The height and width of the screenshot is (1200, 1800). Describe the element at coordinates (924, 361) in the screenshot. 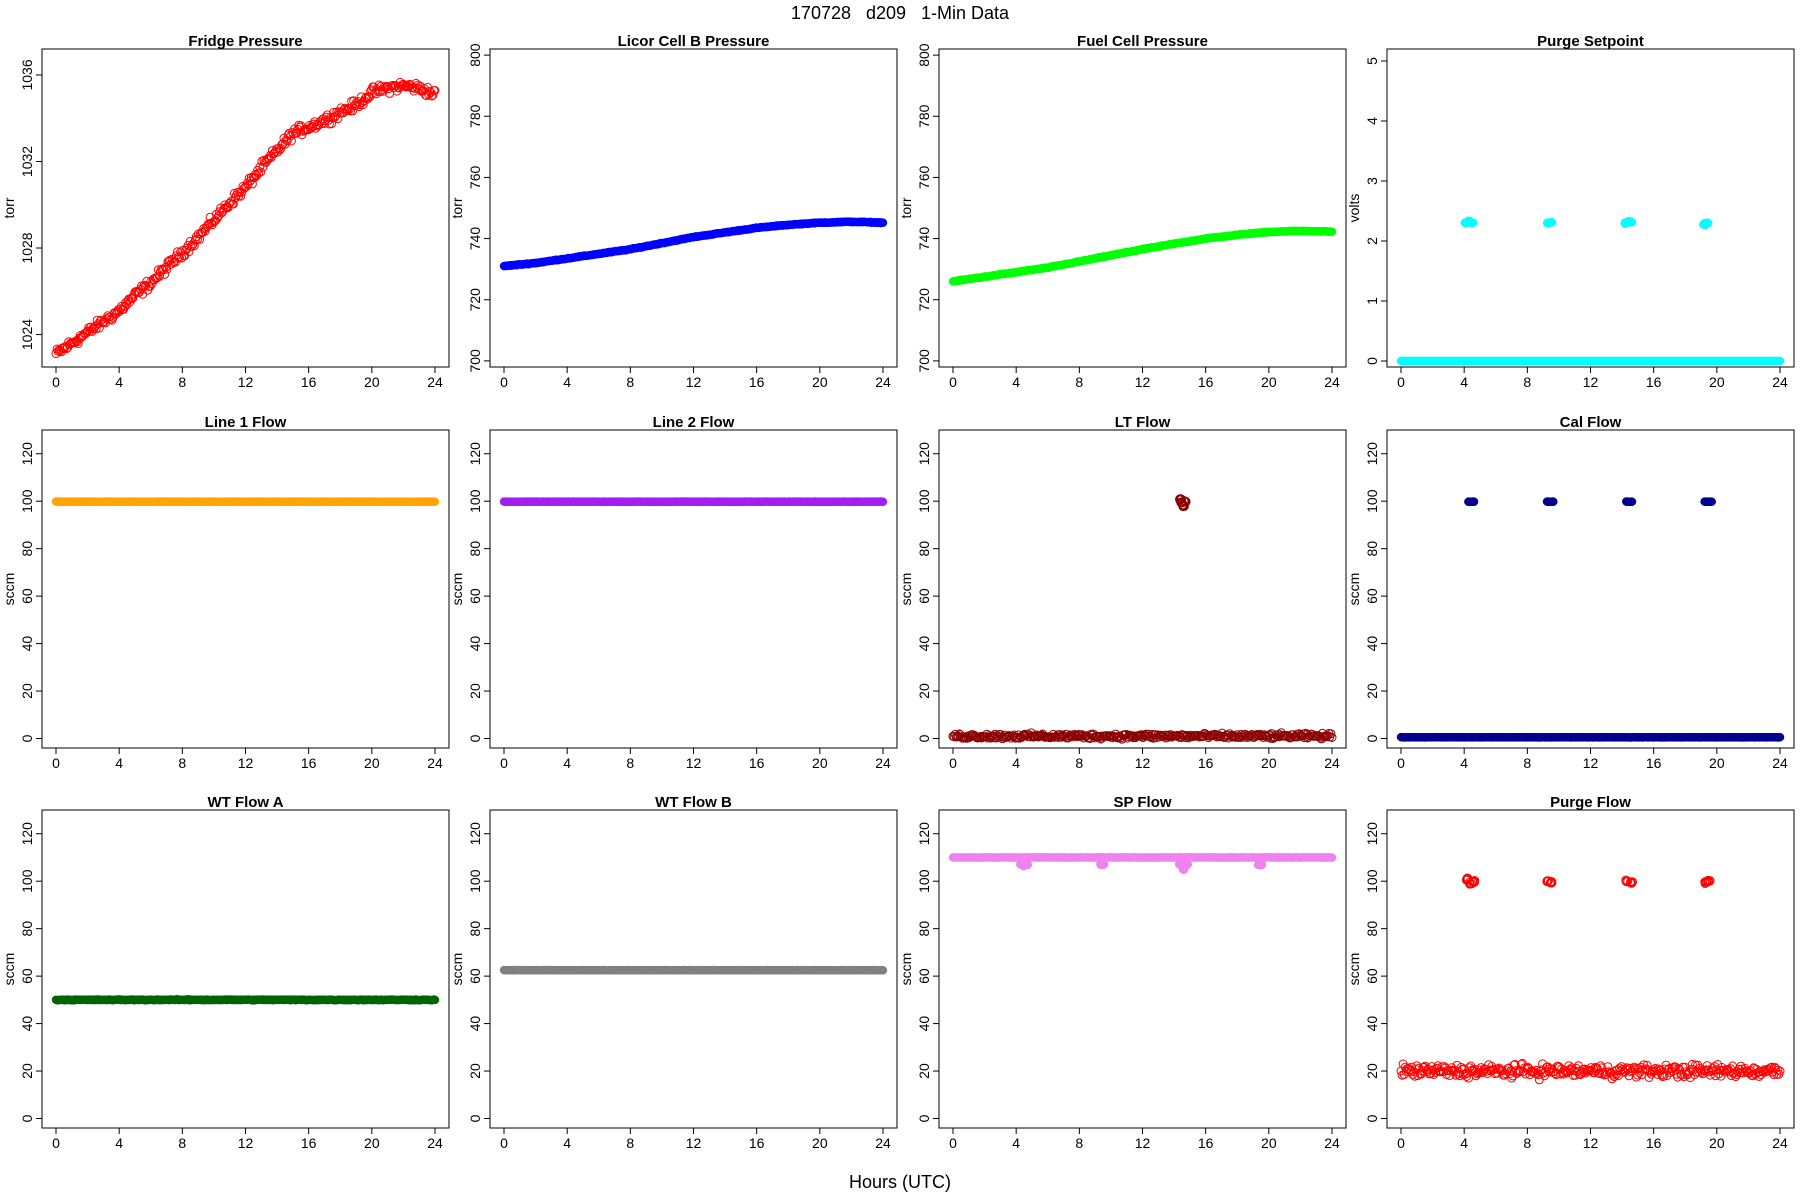

I see `y-tick-label: 700` at that location.